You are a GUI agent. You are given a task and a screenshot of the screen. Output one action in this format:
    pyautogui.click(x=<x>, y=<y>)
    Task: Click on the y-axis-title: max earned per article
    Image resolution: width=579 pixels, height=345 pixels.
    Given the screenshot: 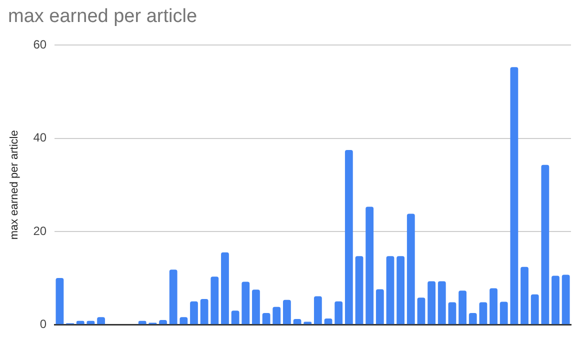 What is the action you would take?
    pyautogui.click(x=14, y=185)
    